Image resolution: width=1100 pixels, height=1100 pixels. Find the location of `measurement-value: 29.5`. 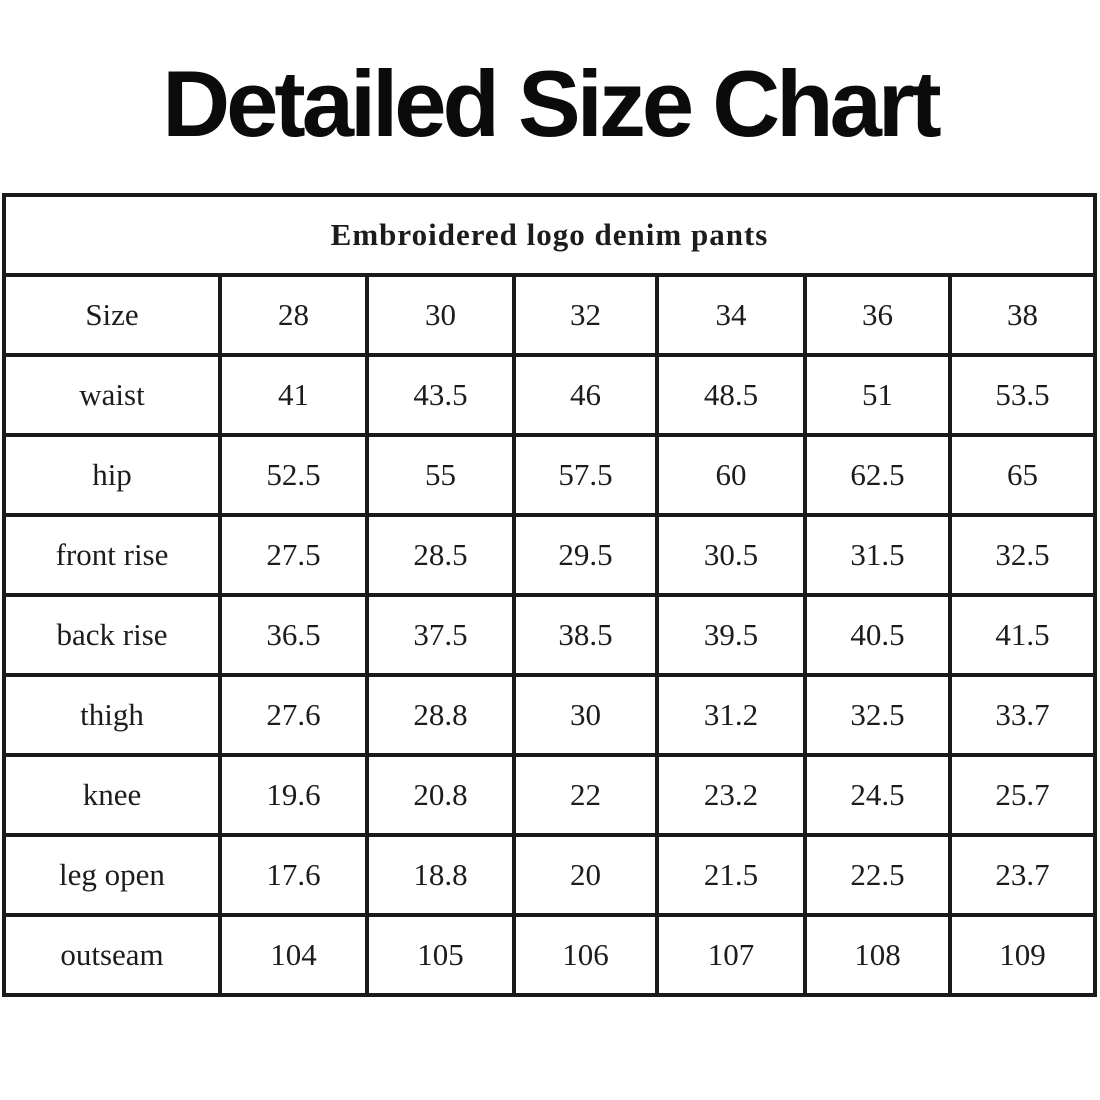

measurement-value: 29.5 is located at coordinates (585, 555).